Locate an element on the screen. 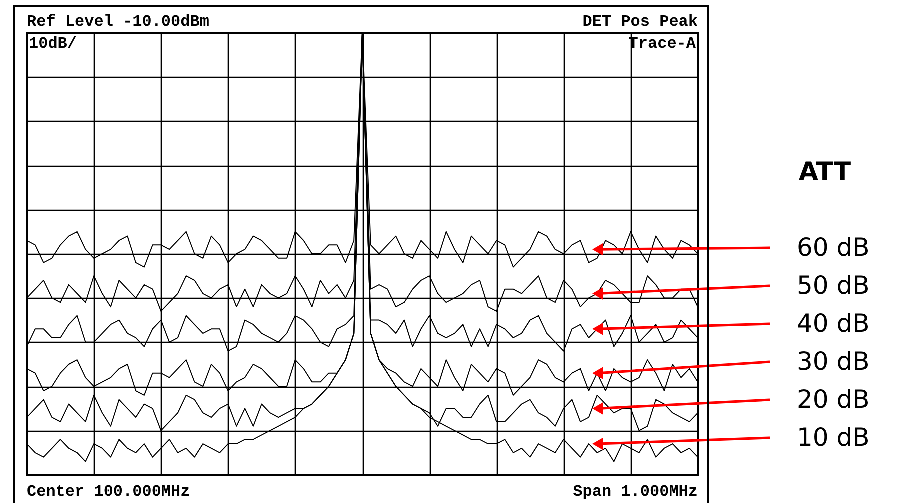 The width and height of the screenshot is (897, 503). text: Center 100.000MHz is located at coordinates (108, 492).